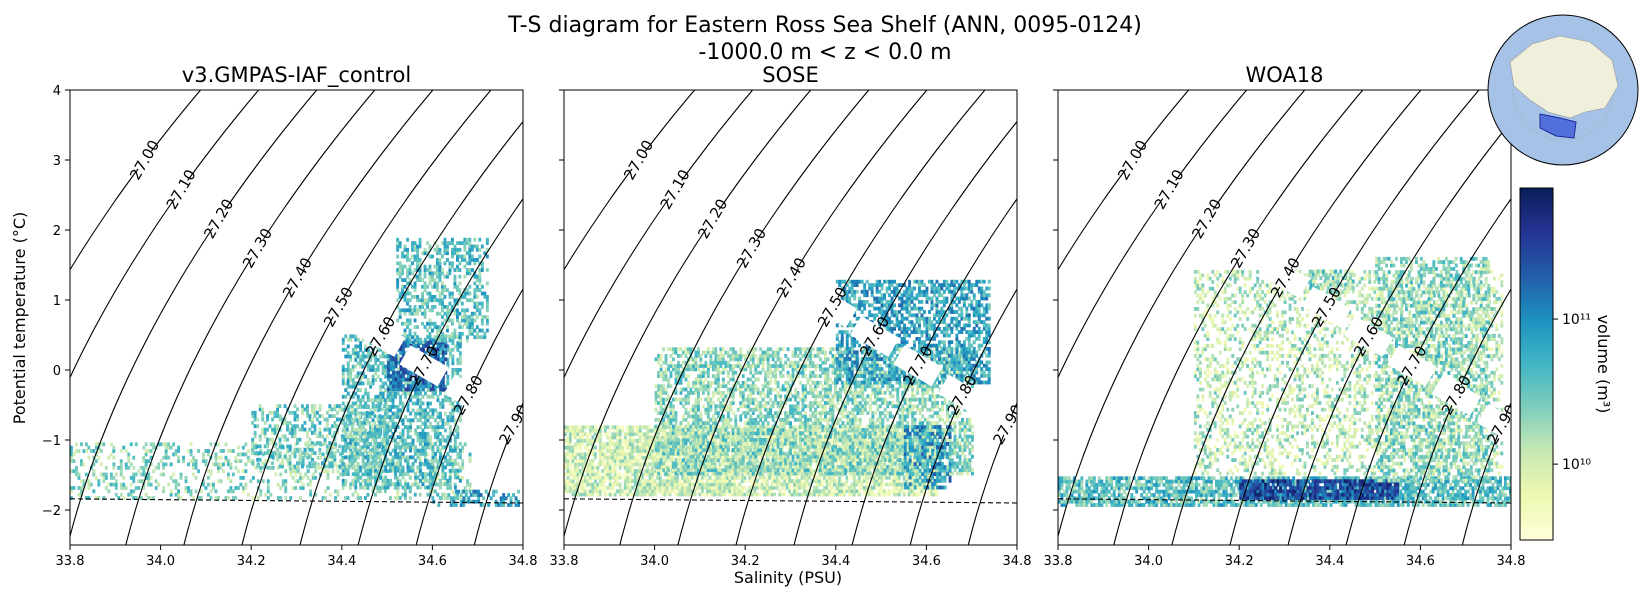 This screenshot has height=600, width=1650. What do you see at coordinates (498, 473) in the screenshot?
I see `density-contour-line` at bounding box center [498, 473].